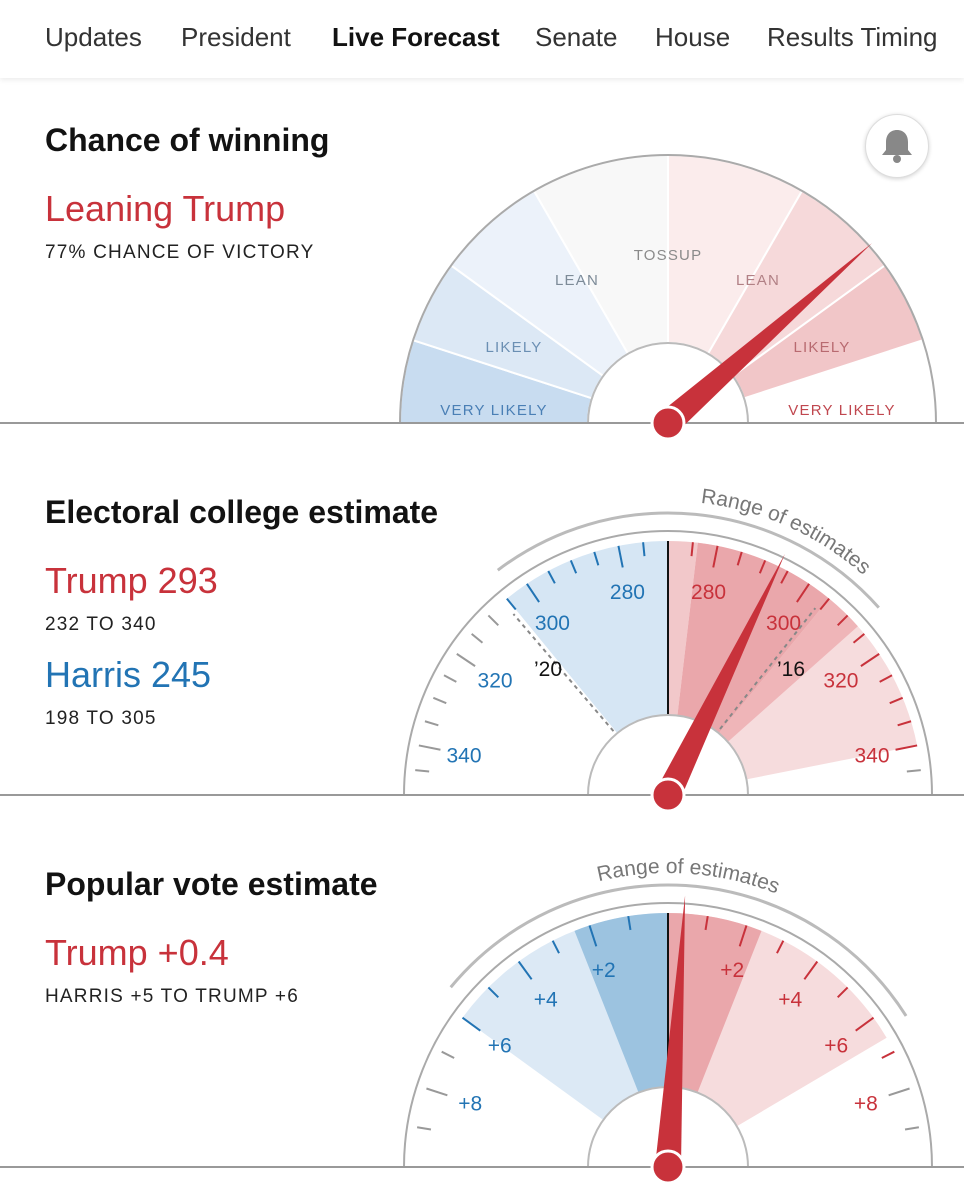 The width and height of the screenshot is (964, 1200). I want to click on popular-tick-label-left-3: +2, so click(604, 970).